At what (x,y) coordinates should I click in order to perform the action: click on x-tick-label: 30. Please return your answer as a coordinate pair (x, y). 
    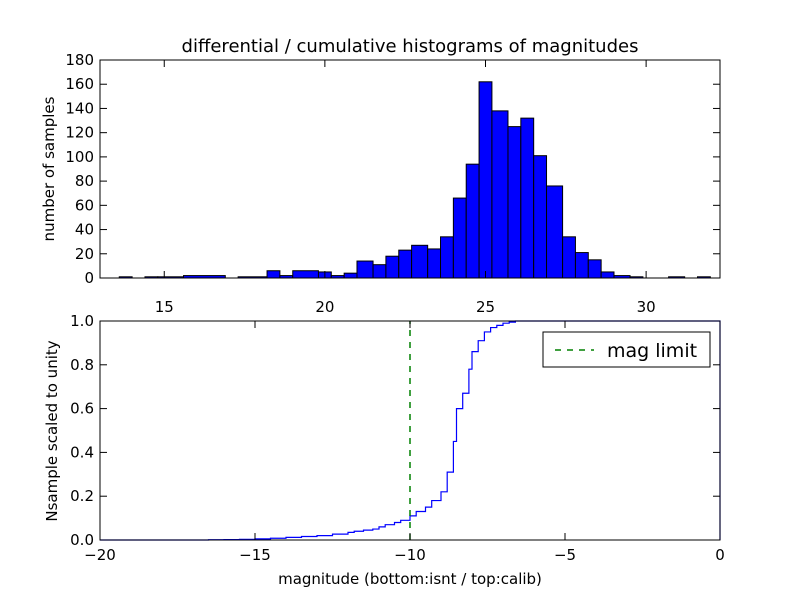
    Looking at the image, I should click on (646, 307).